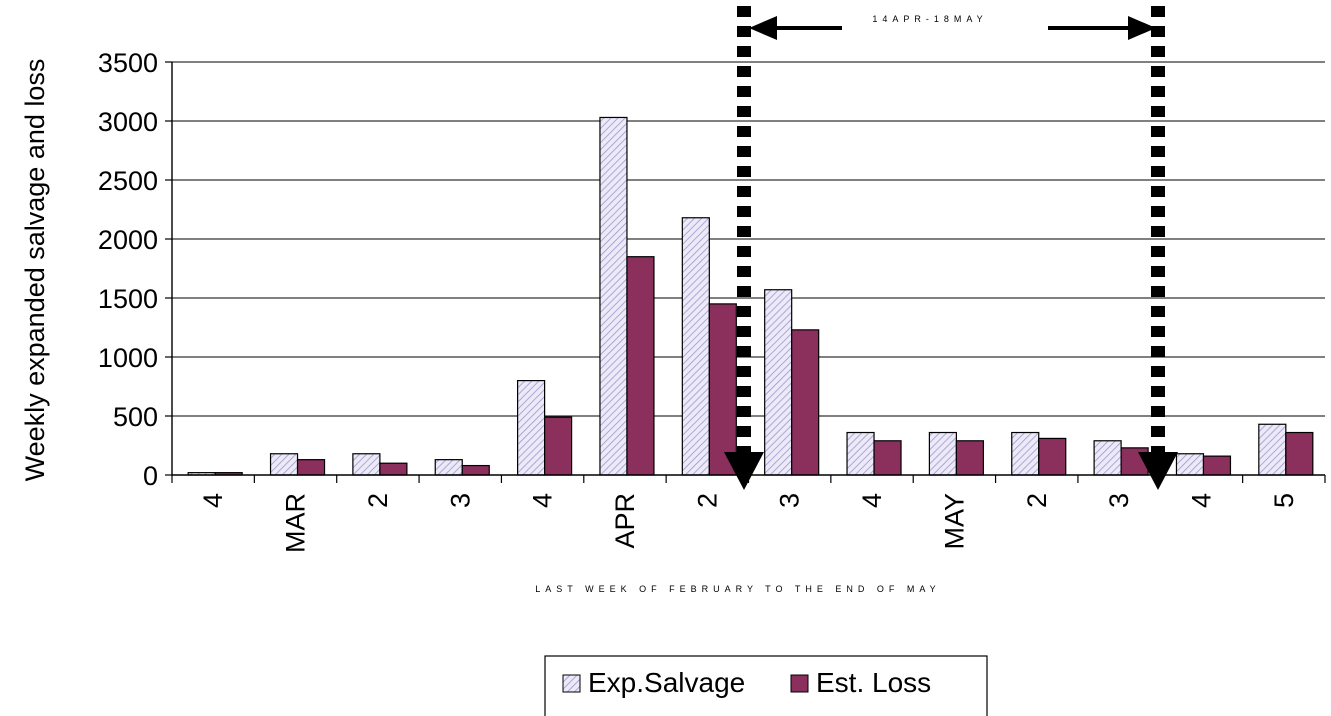 This screenshot has height=716, width=1331. I want to click on legend-label-est-loss: Est. Loss, so click(873, 682).